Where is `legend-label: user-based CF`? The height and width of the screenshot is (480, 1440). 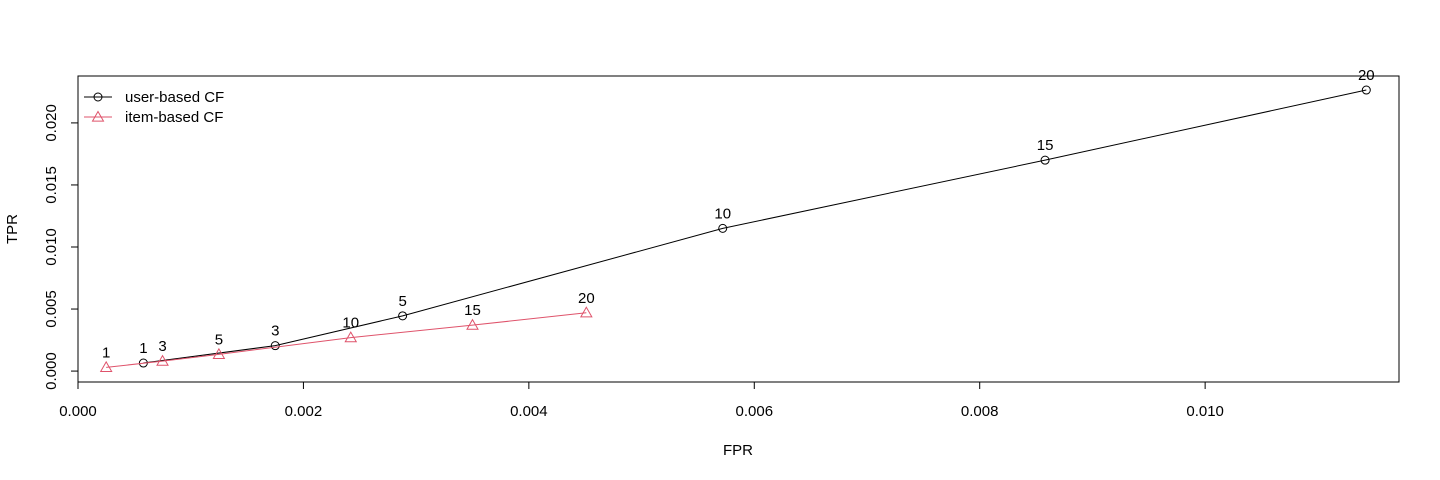
legend-label: user-based CF is located at coordinates (174, 97).